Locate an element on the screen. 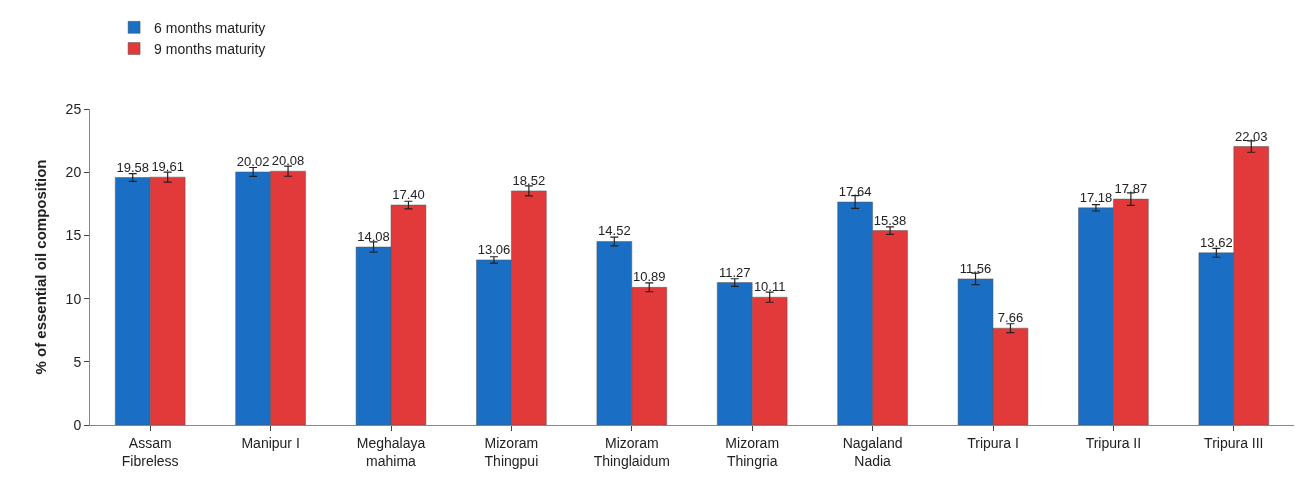 The height and width of the screenshot is (495, 1314). x-tick-label: Mizoram Thinglaidum is located at coordinates (631, 451).